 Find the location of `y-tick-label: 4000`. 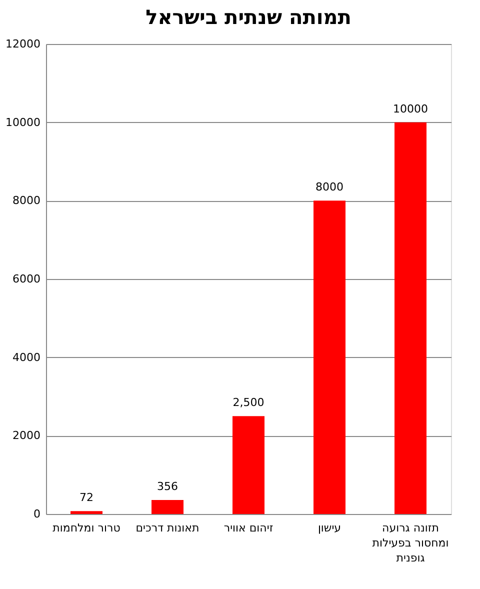

y-tick-label: 4000 is located at coordinates (26, 357).